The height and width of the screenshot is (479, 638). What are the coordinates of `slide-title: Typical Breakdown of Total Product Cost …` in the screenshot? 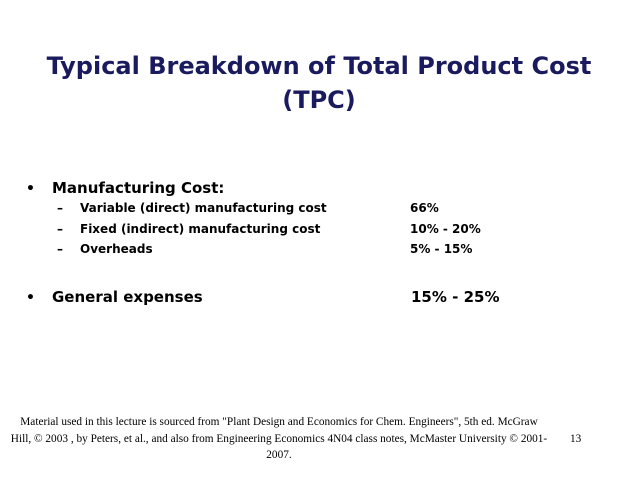 It's located at (319, 83).